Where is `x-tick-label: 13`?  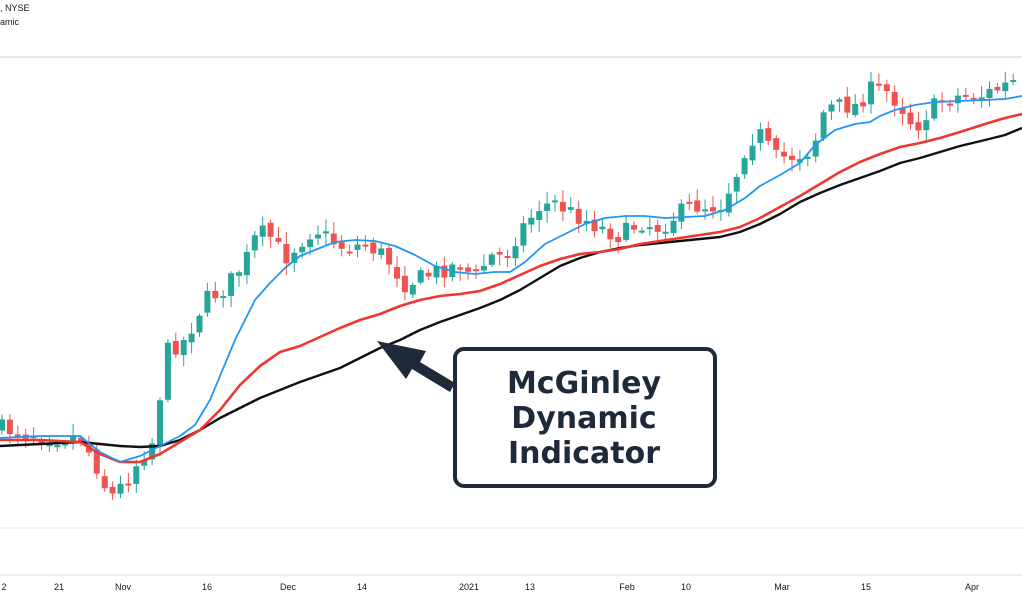
x-tick-label: 13 is located at coordinates (530, 587).